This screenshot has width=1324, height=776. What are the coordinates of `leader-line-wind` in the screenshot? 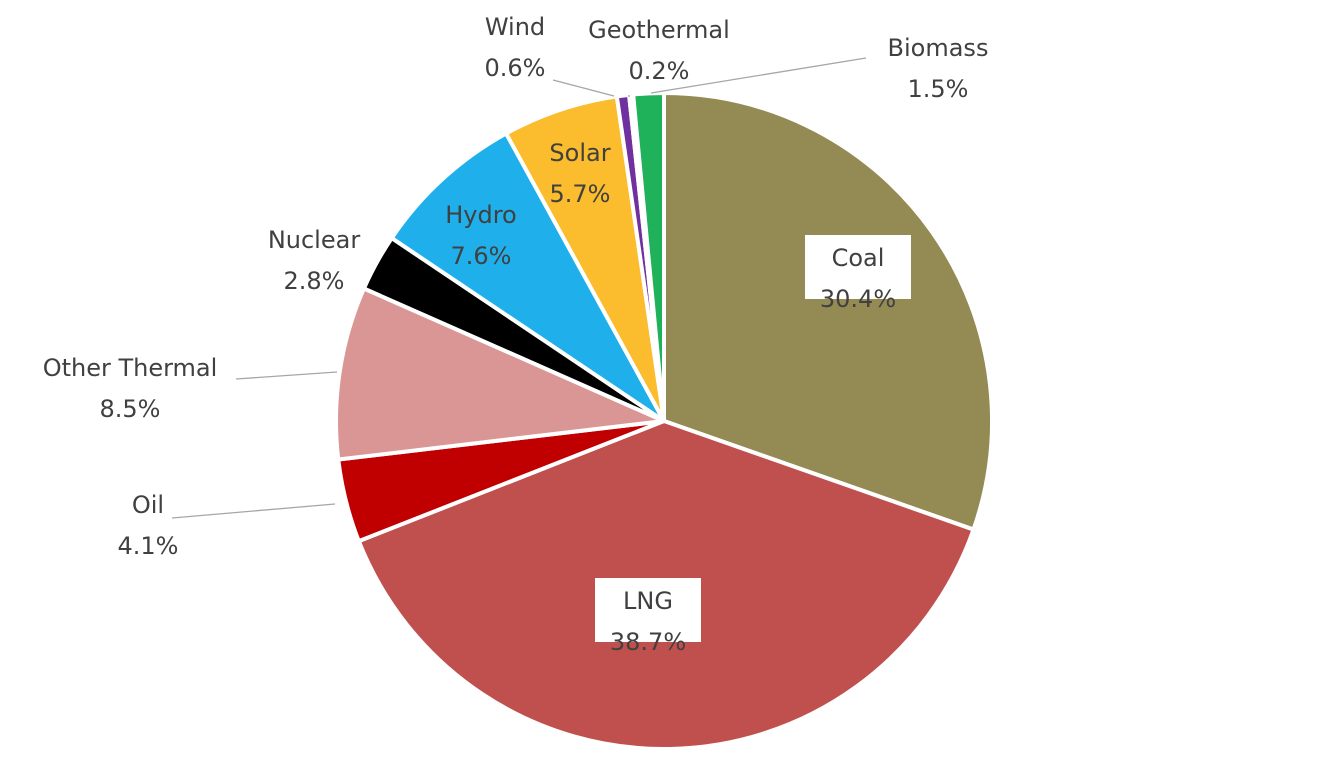 It's located at (583, 88).